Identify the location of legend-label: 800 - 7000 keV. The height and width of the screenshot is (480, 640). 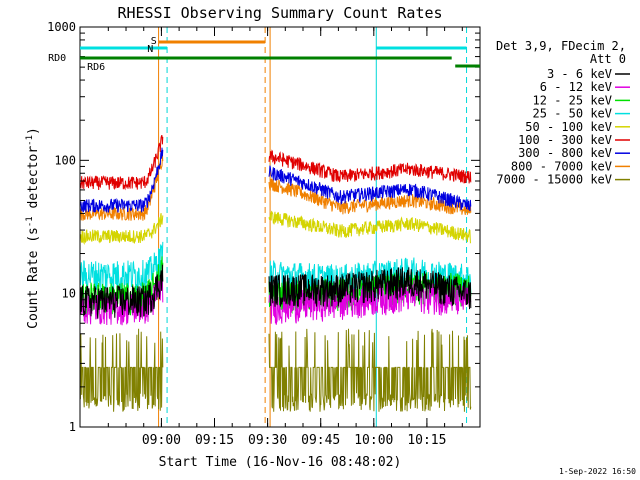
(561, 166).